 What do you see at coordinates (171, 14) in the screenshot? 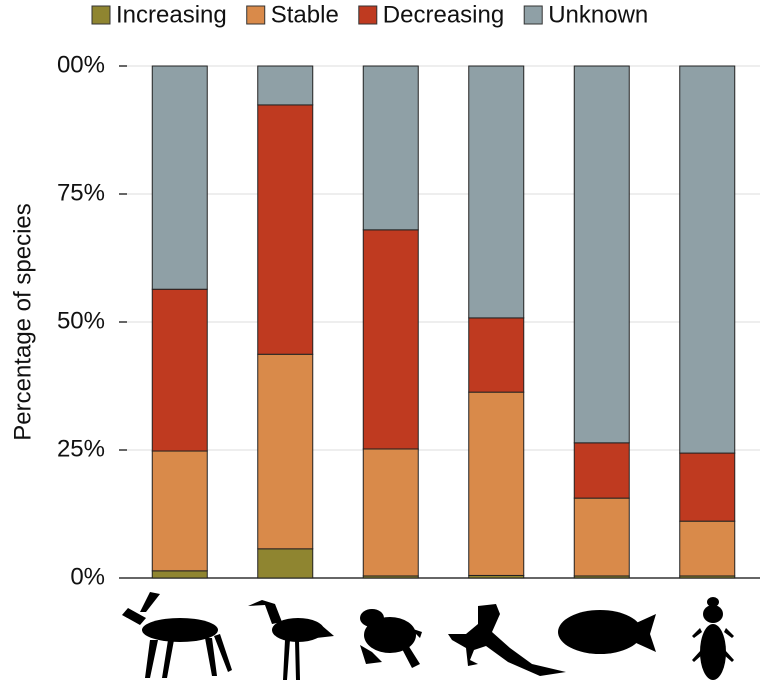
I see `legend-label: Increasing` at bounding box center [171, 14].